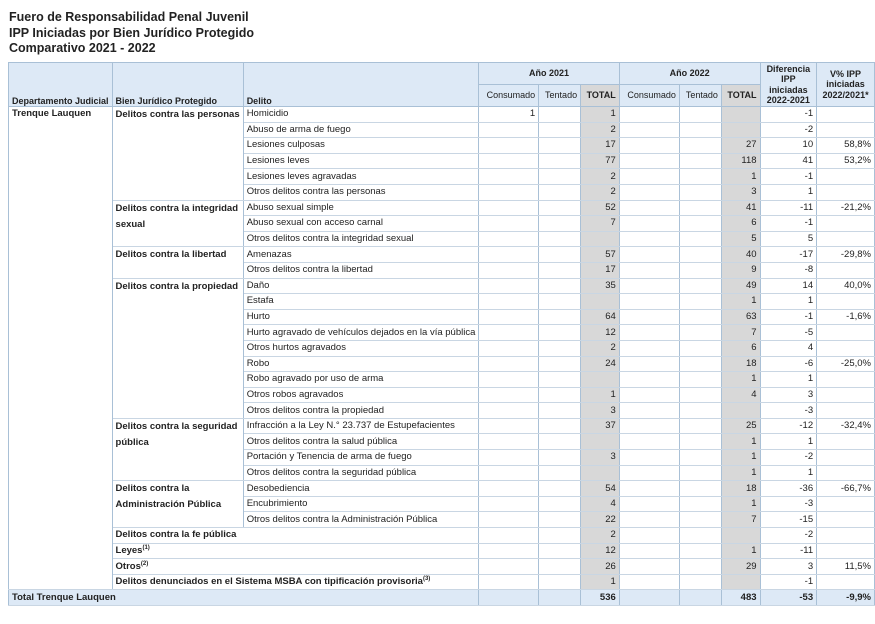  I want to click on value-cell: -2, so click(788, 535).